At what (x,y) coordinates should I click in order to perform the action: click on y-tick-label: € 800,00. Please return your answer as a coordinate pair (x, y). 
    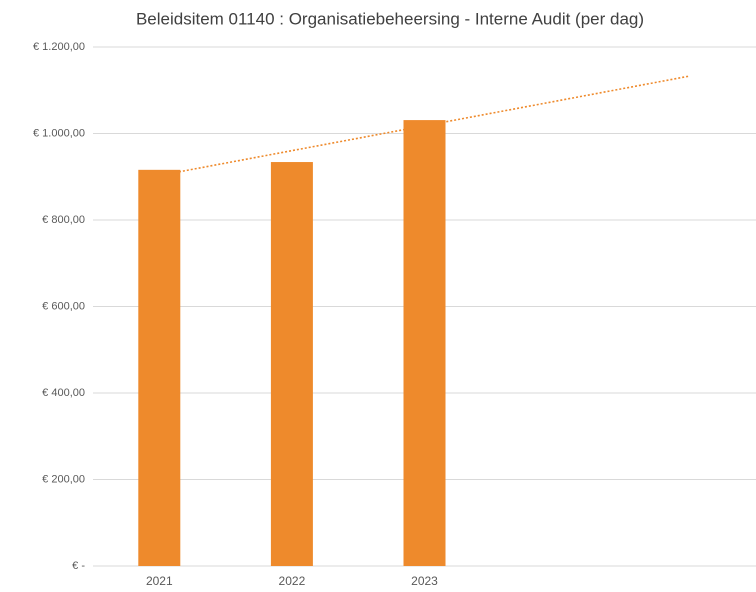
    Looking at the image, I should click on (63, 220).